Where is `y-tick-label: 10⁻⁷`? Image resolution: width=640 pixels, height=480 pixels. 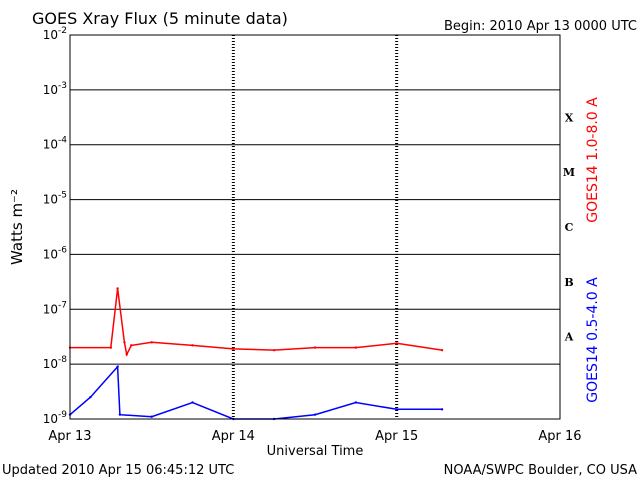 y-tick-label: 10⁻⁷ is located at coordinates (55, 308).